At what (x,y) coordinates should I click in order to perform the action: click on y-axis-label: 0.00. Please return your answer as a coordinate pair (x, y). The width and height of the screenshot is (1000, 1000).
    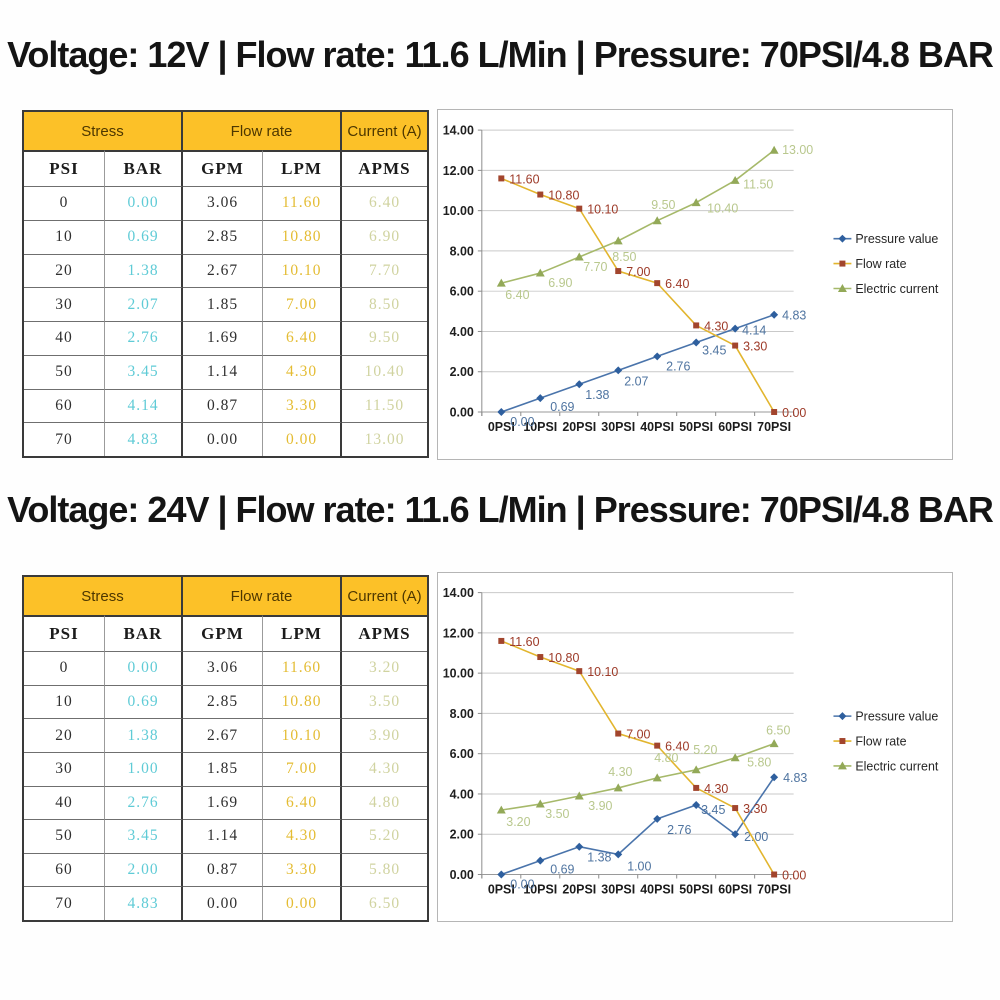
    Looking at the image, I should click on (462, 412).